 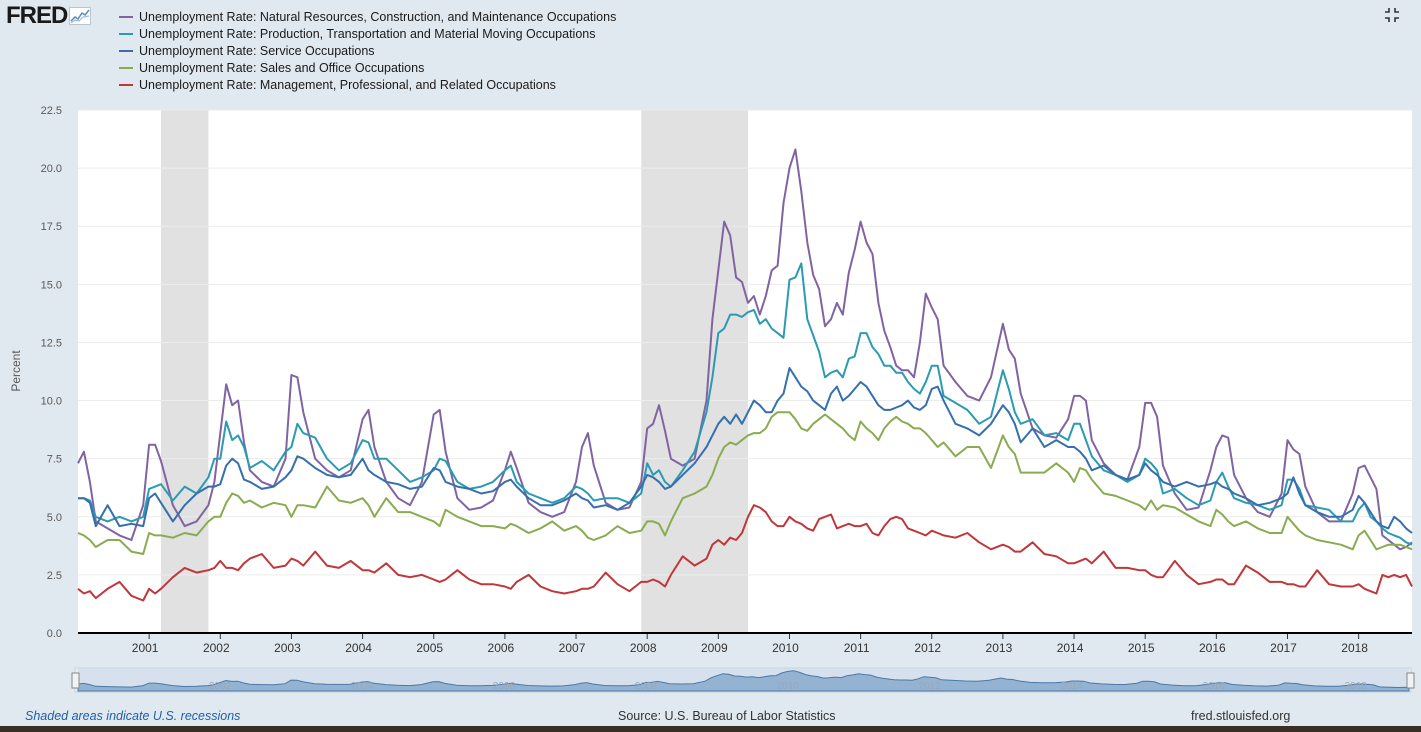 What do you see at coordinates (257, 50) in the screenshot?
I see `legend-label: Unemployment Rate: Service Occupations` at bounding box center [257, 50].